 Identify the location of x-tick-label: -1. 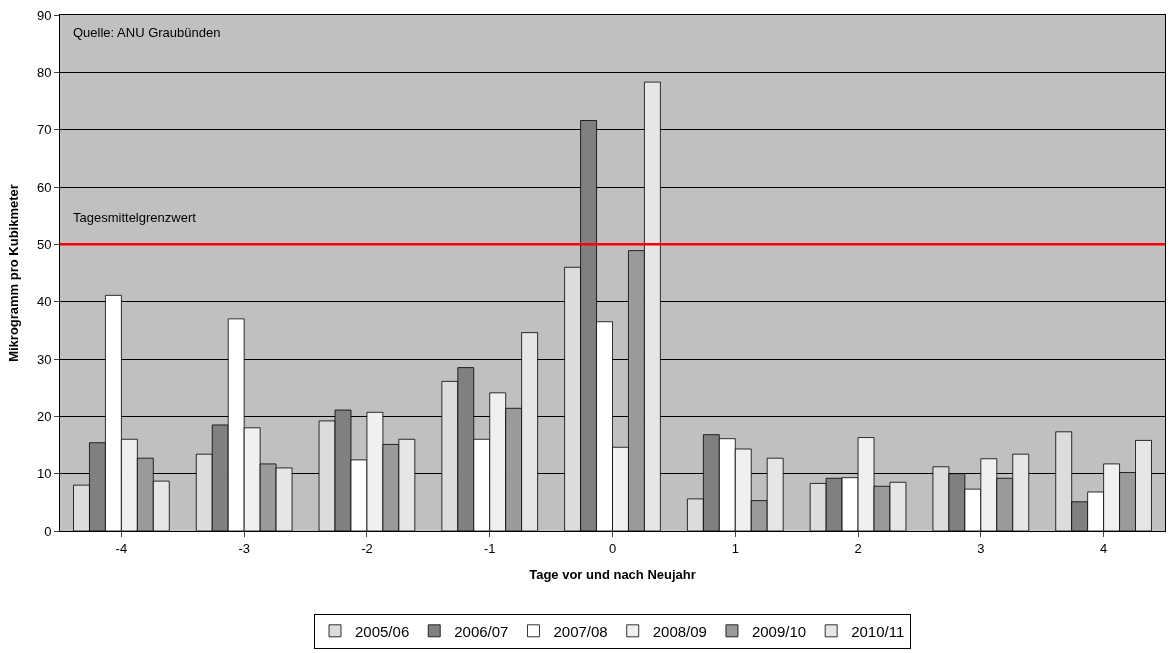
(489, 548).